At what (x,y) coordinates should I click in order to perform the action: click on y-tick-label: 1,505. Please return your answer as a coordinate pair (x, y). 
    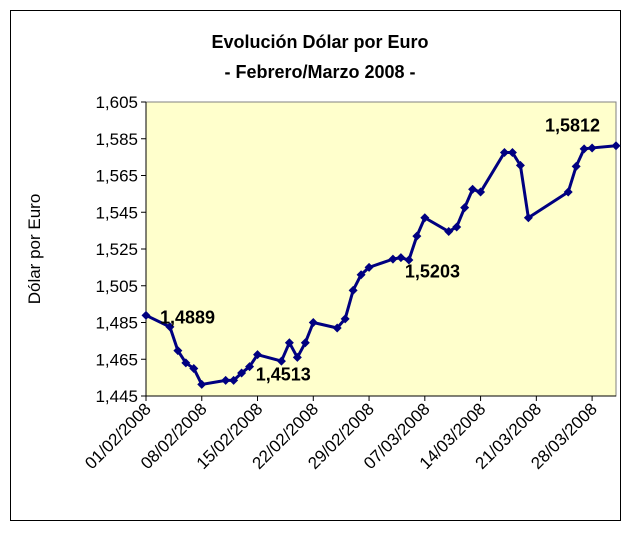
    Looking at the image, I should click on (116, 286).